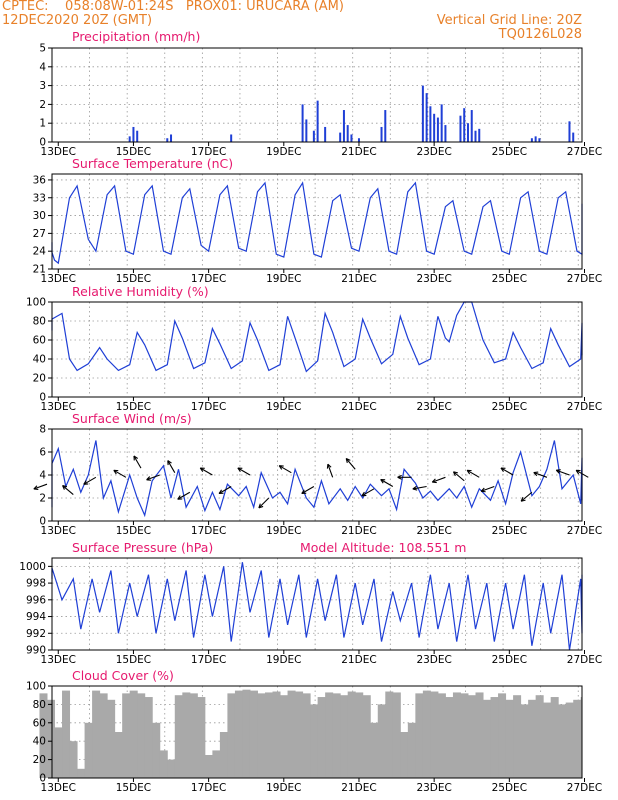 The image size is (618, 800). I want to click on y-tick-label: 998, so click(36, 584).